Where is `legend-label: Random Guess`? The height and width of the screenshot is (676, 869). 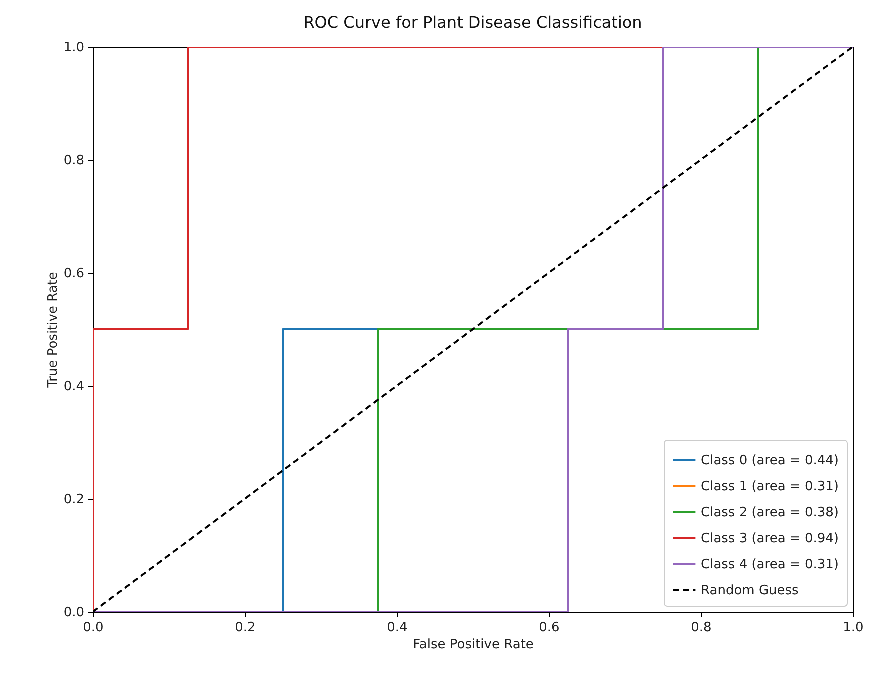 legend-label: Random Guess is located at coordinates (750, 591).